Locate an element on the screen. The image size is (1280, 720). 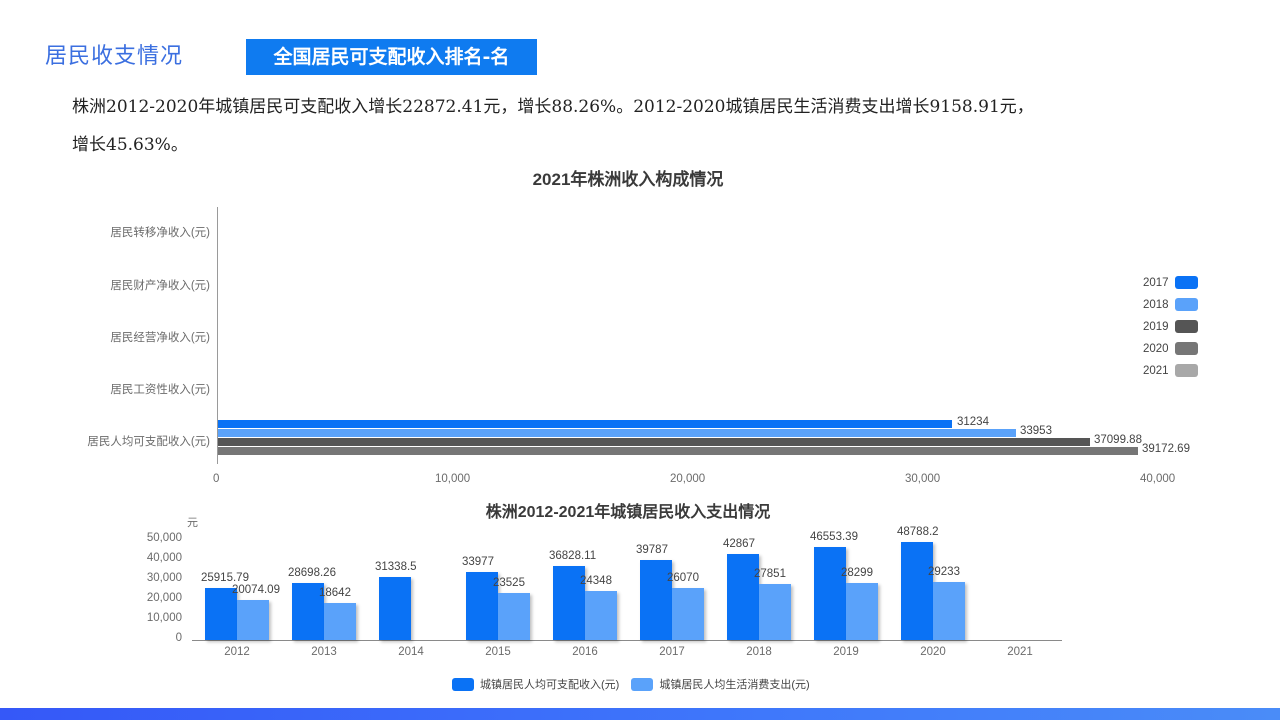
x-axis-line is located at coordinates (627, 640).